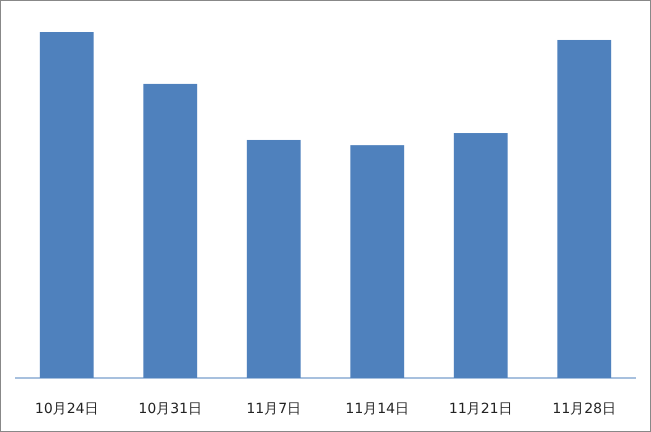 This screenshot has width=651, height=432. Describe the element at coordinates (377, 409) in the screenshot. I see `x-tick-label: 11月14日` at that location.